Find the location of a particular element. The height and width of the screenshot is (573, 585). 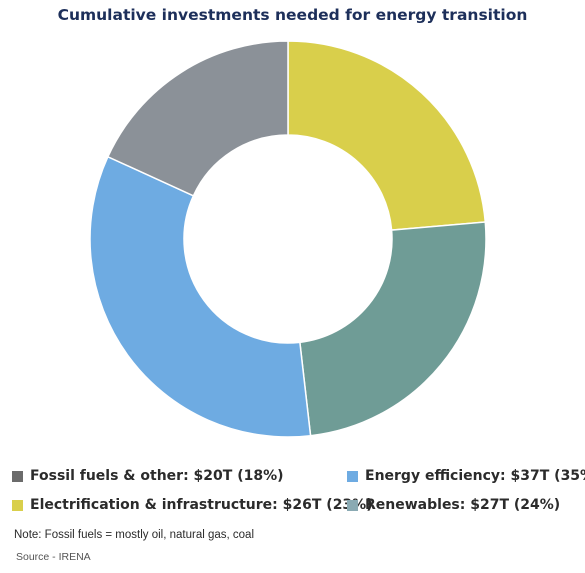

donut-slice-electrification-infrastructure is located at coordinates (387, 135).